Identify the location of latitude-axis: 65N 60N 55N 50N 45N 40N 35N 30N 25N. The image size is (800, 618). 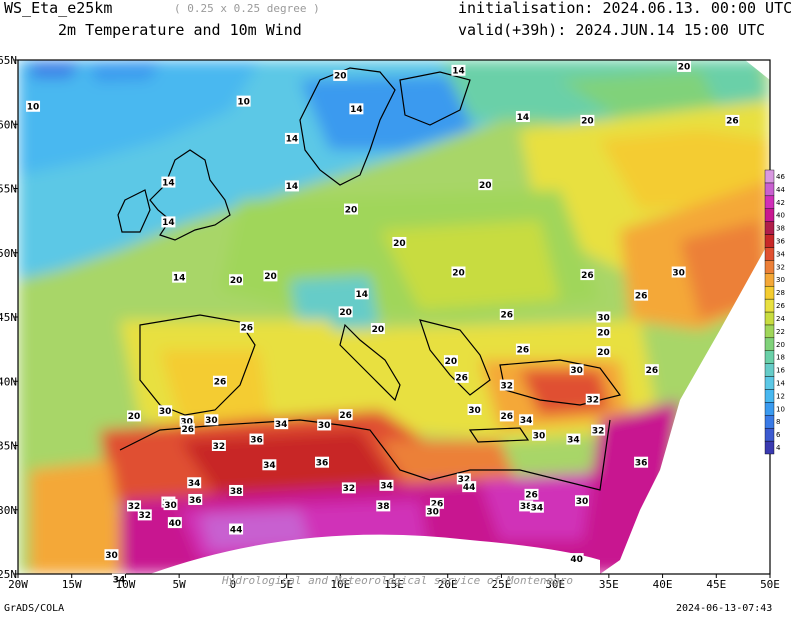
(9, 317).